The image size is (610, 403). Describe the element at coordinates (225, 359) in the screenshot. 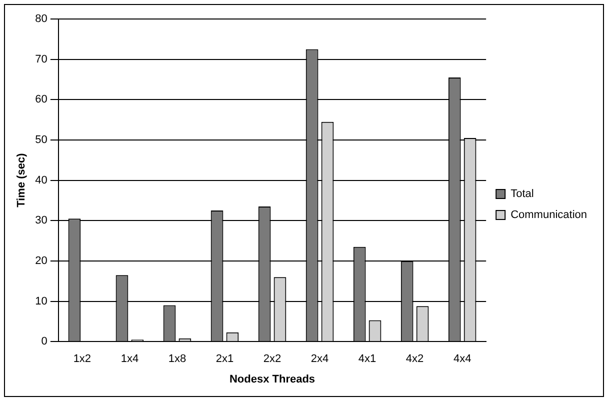

I see `x-tick-label: 2x1` at that location.